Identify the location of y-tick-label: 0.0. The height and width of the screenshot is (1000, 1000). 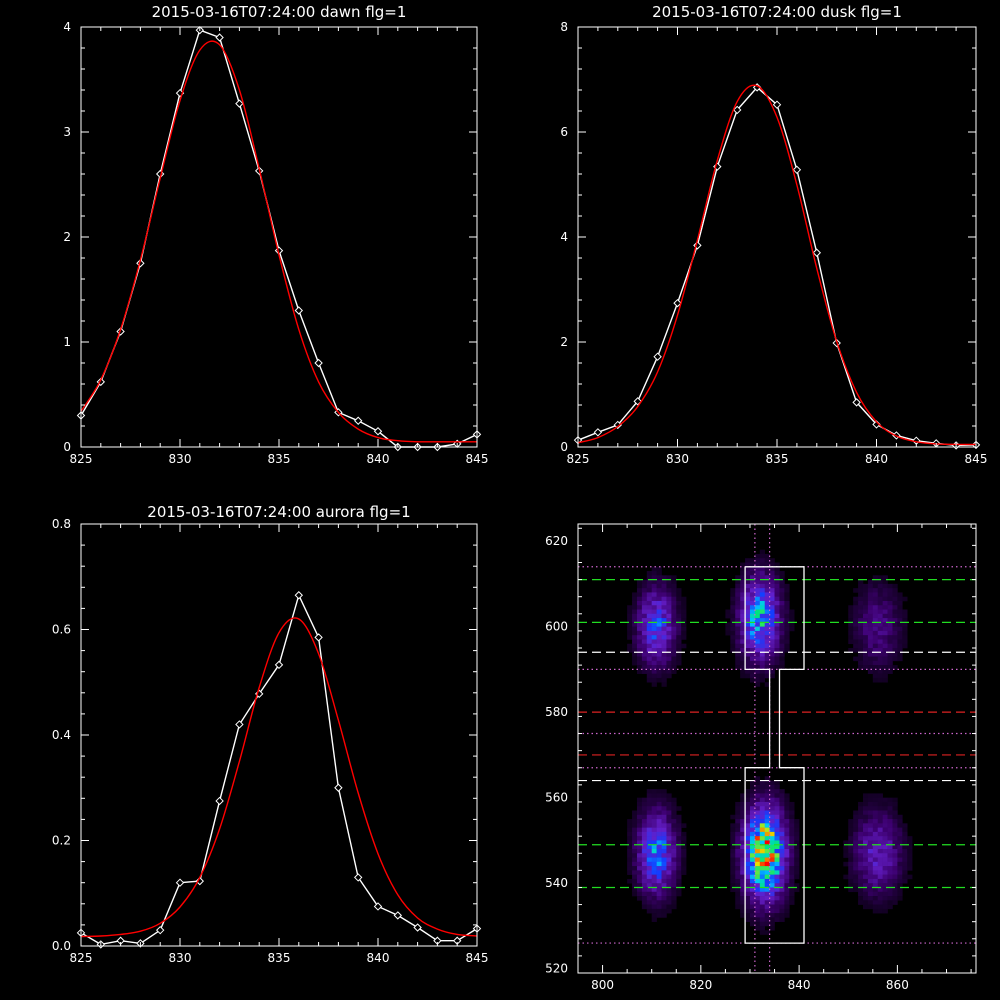
(61, 946).